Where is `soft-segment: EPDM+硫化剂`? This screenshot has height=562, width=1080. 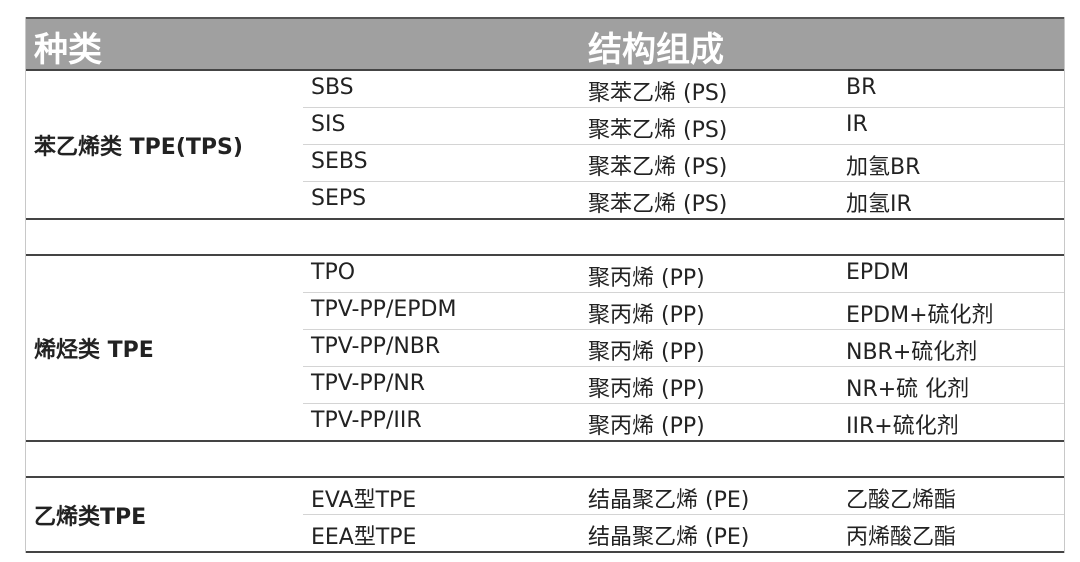 soft-segment: EPDM+硫化剂 is located at coordinates (920, 315).